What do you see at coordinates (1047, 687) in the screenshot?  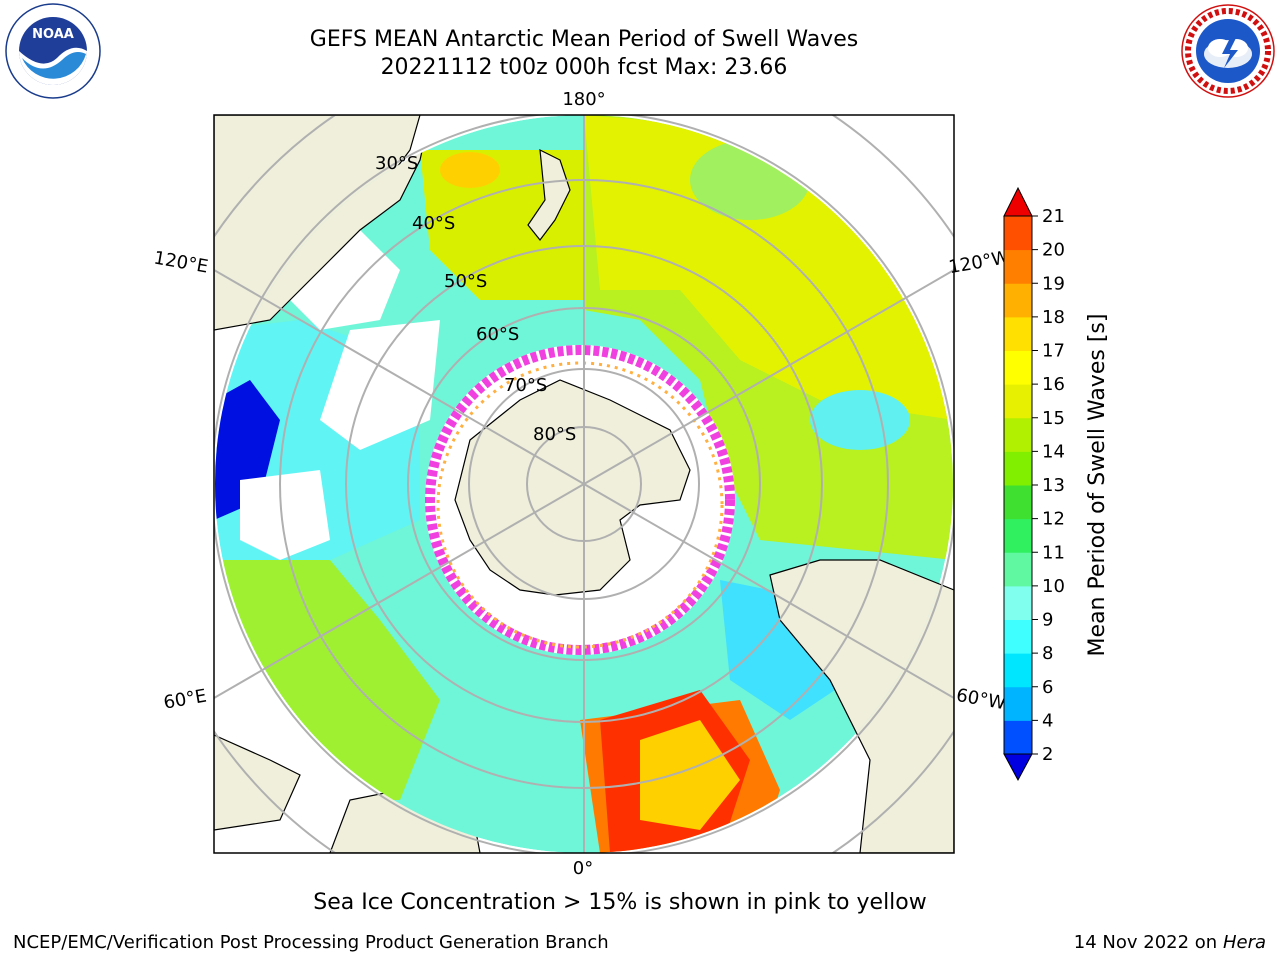 I see `colorbar-tick-label: 6` at bounding box center [1047, 687].